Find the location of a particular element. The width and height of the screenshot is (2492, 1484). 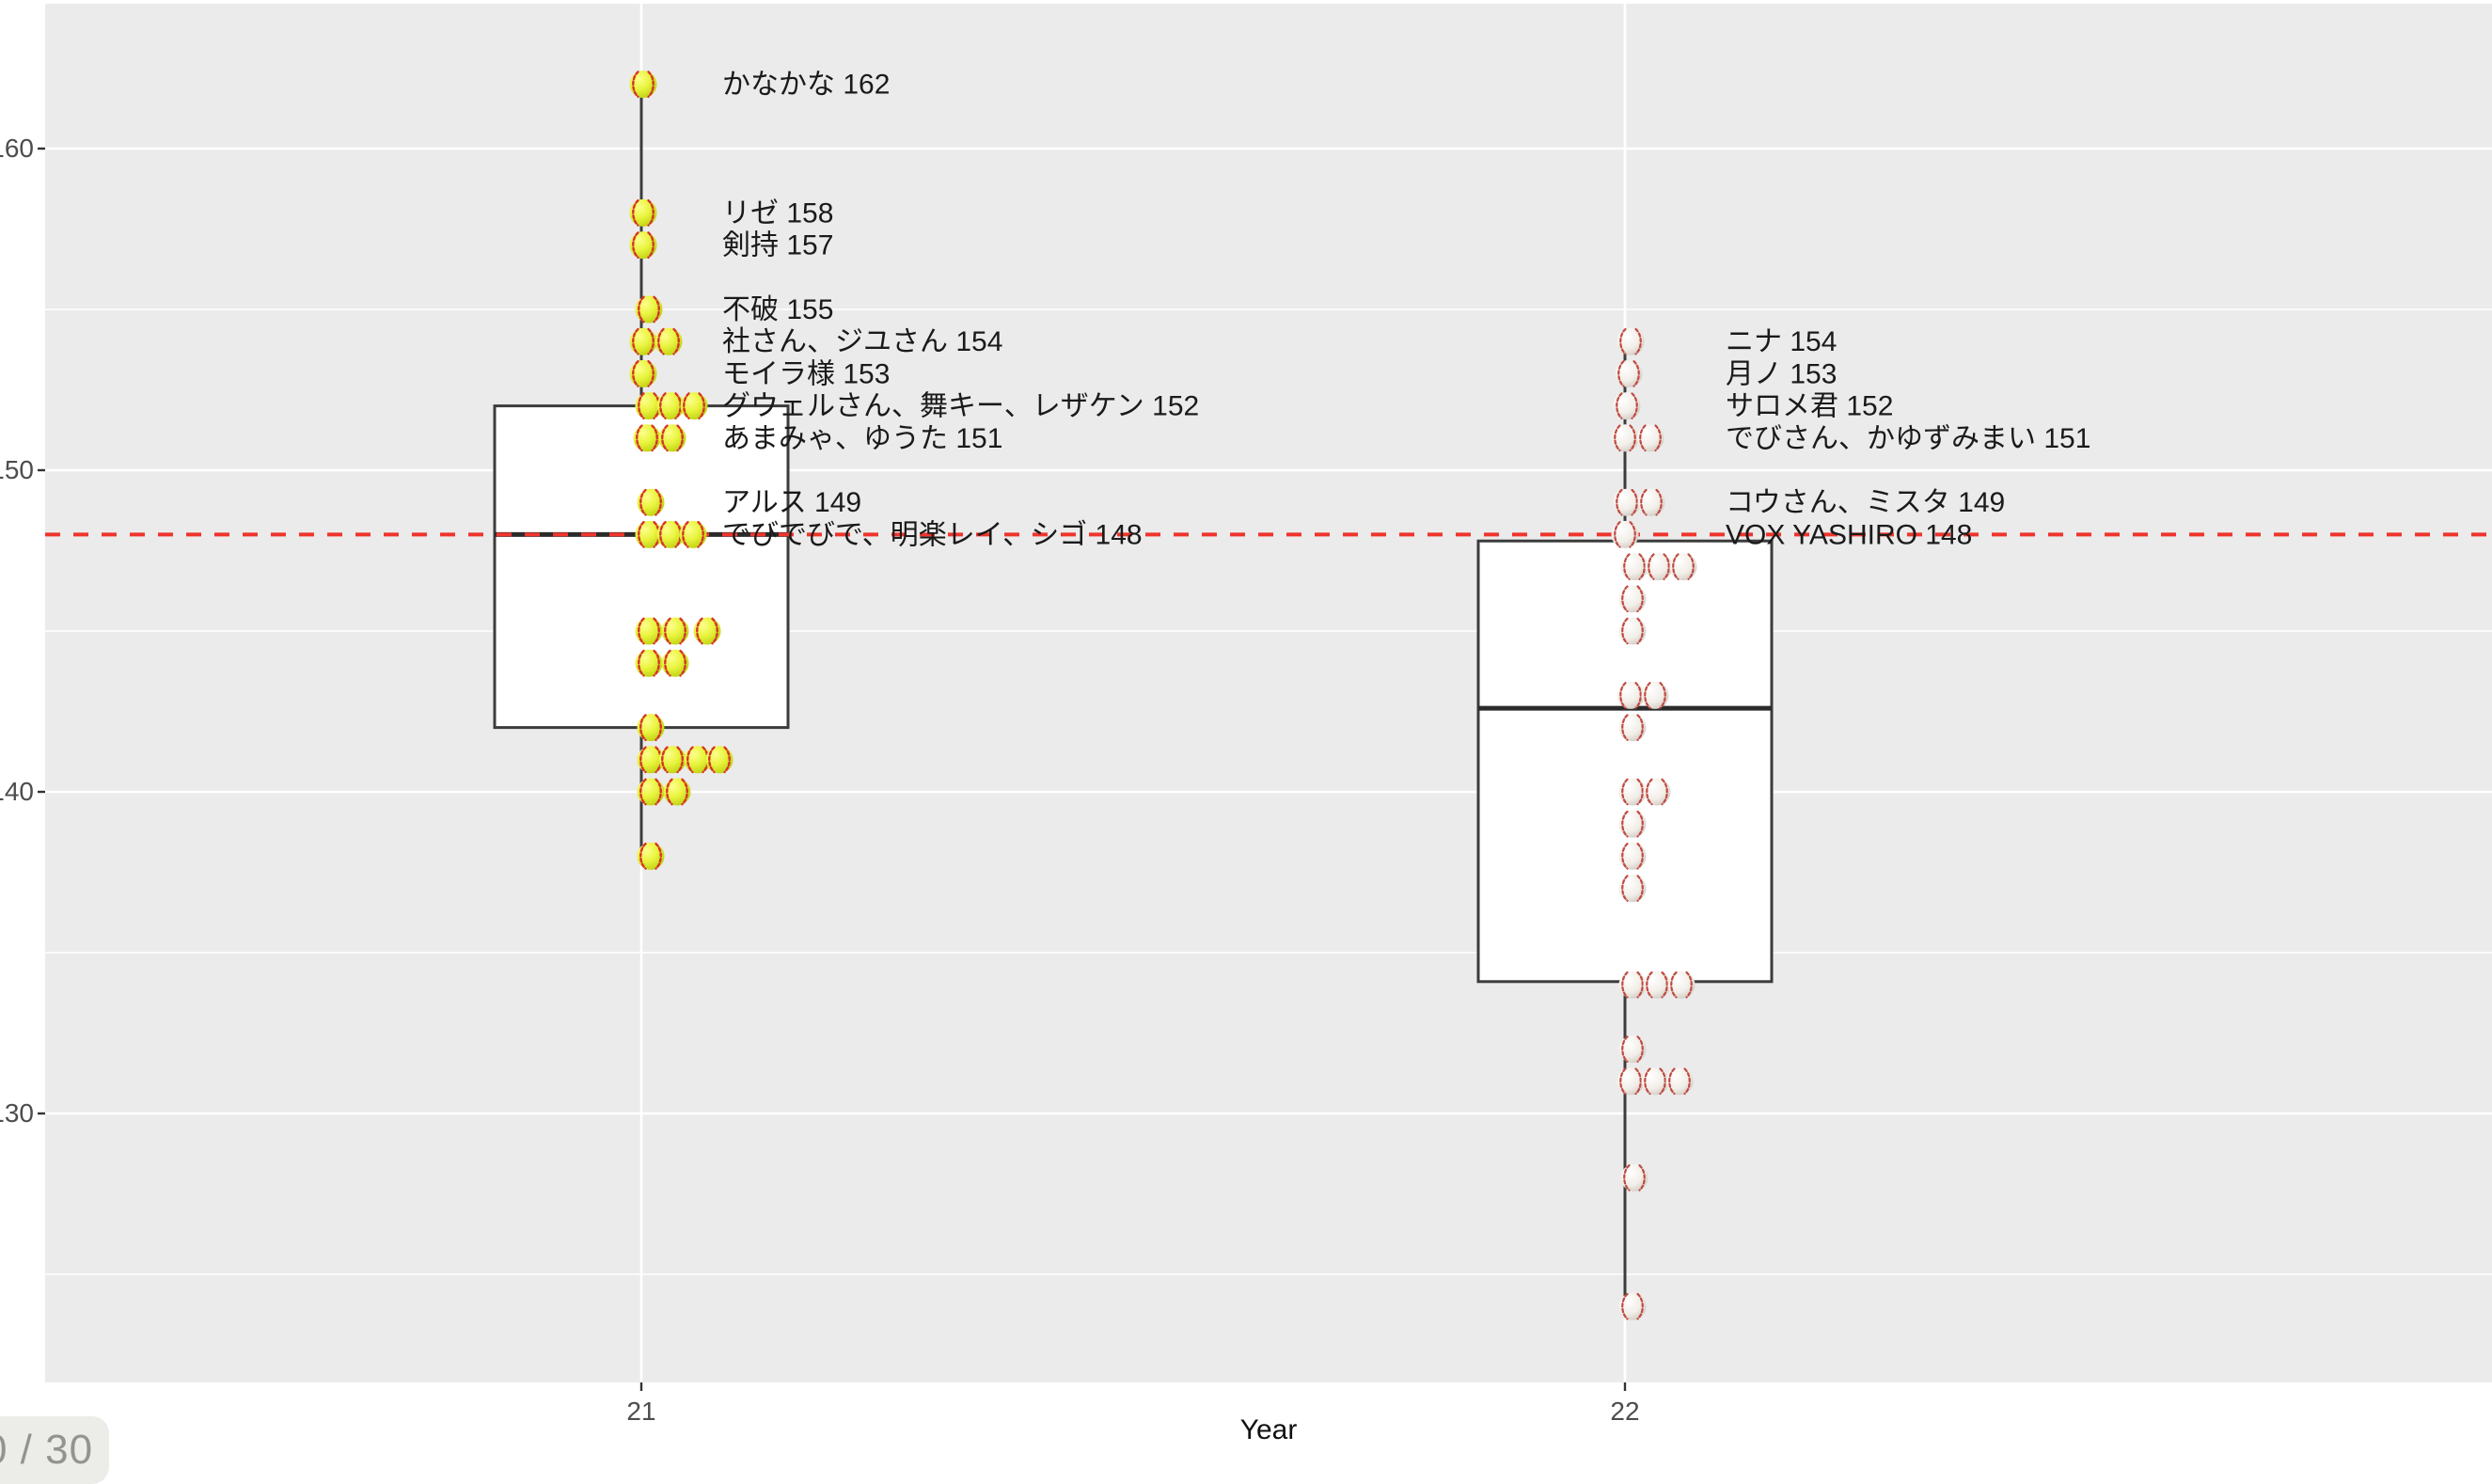

y-axis-tick-label: 160 is located at coordinates (17, 148).